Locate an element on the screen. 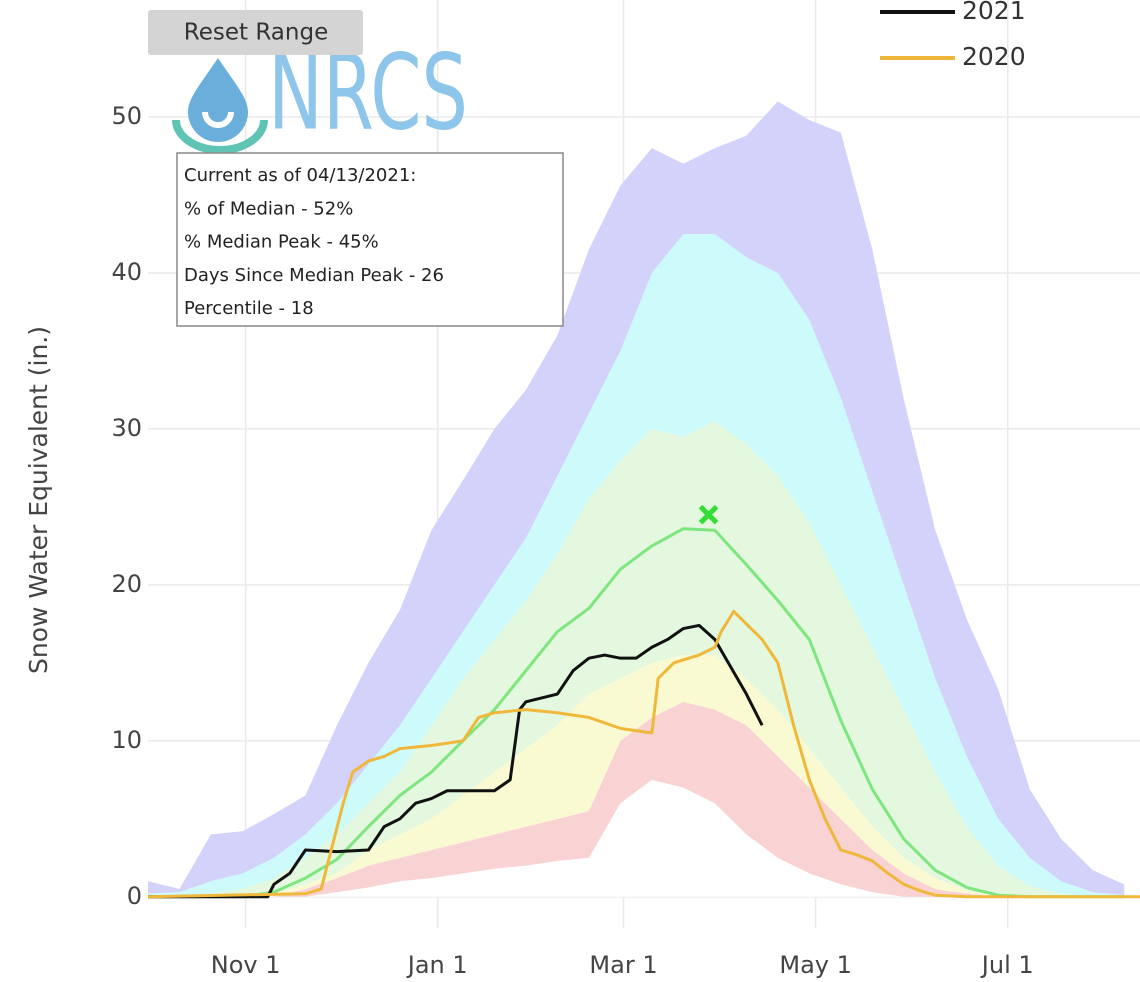 This screenshot has width=1140, height=982. band is located at coordinates (636, 838).